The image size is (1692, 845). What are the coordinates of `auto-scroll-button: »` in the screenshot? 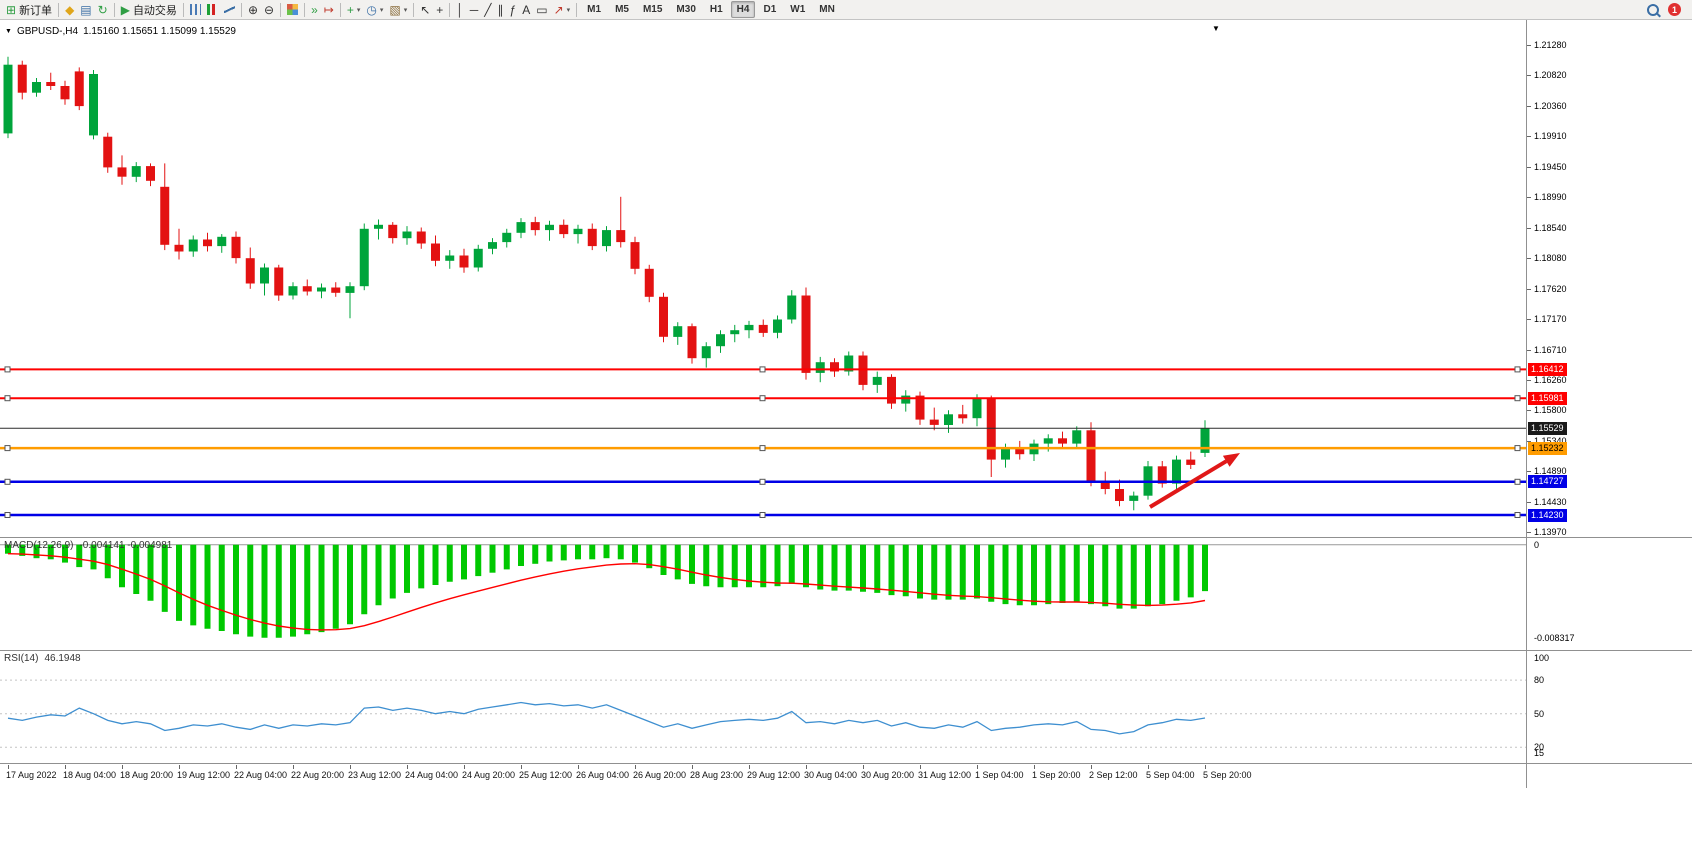 It's located at (314, 10).